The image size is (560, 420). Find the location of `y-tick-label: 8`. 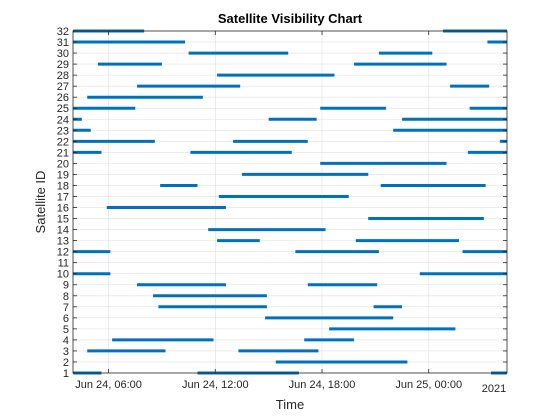

y-tick-label: 8 is located at coordinates (66, 297).